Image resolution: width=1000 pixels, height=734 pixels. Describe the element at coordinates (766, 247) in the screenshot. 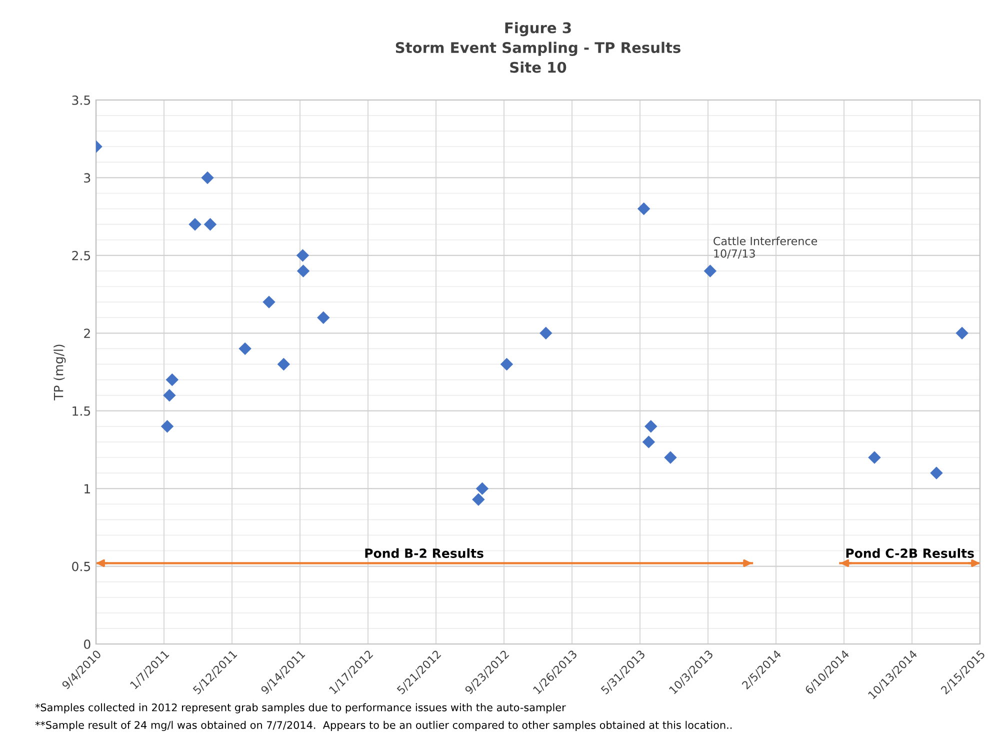

I see `annotation: Cattle Interference 10/7/13` at that location.